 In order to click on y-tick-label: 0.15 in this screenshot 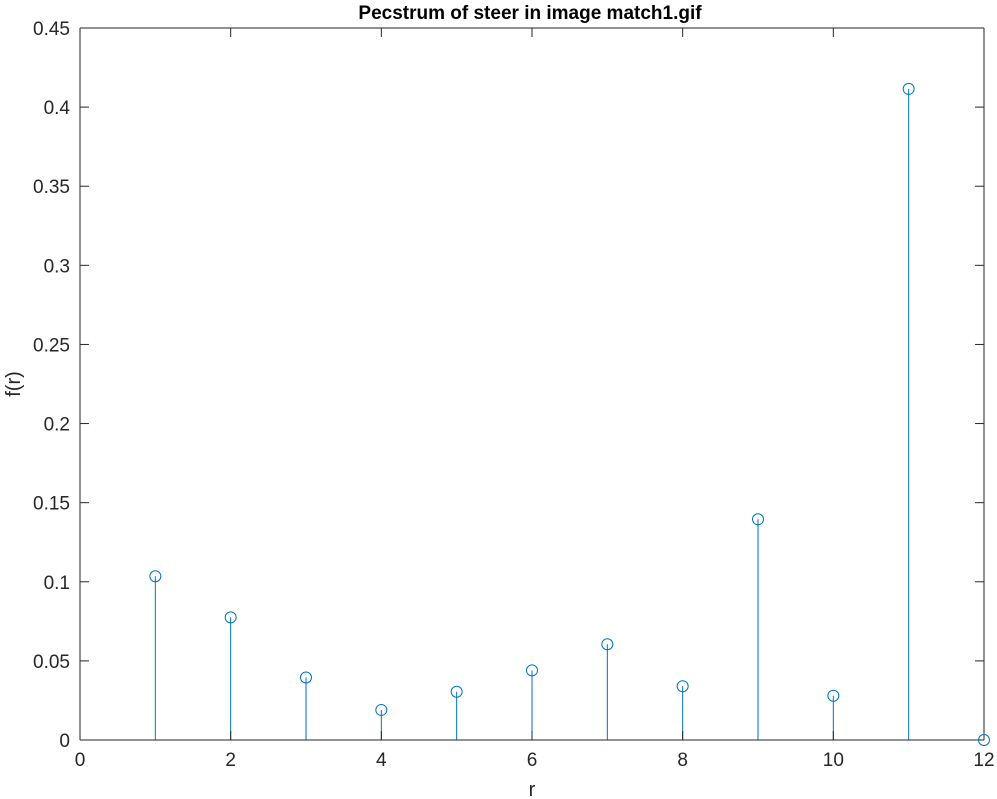, I will do `click(51, 504)`.